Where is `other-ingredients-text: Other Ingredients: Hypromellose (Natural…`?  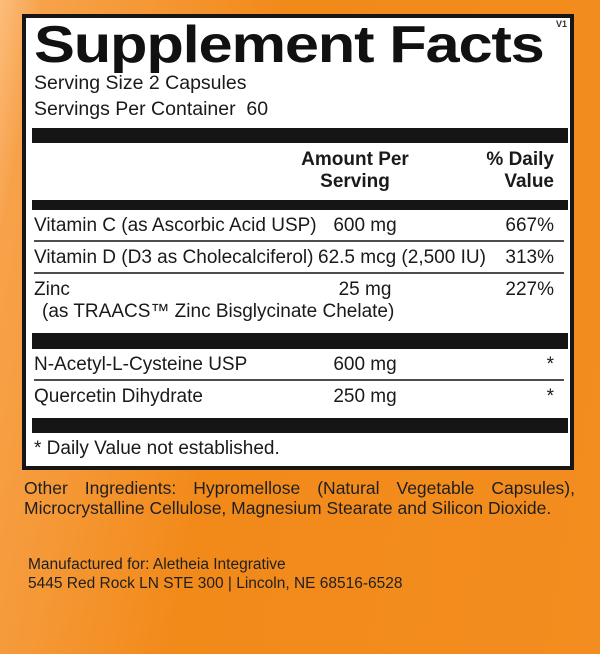 other-ingredients-text: Other Ingredients: Hypromellose (Natural… is located at coordinates (299, 498).